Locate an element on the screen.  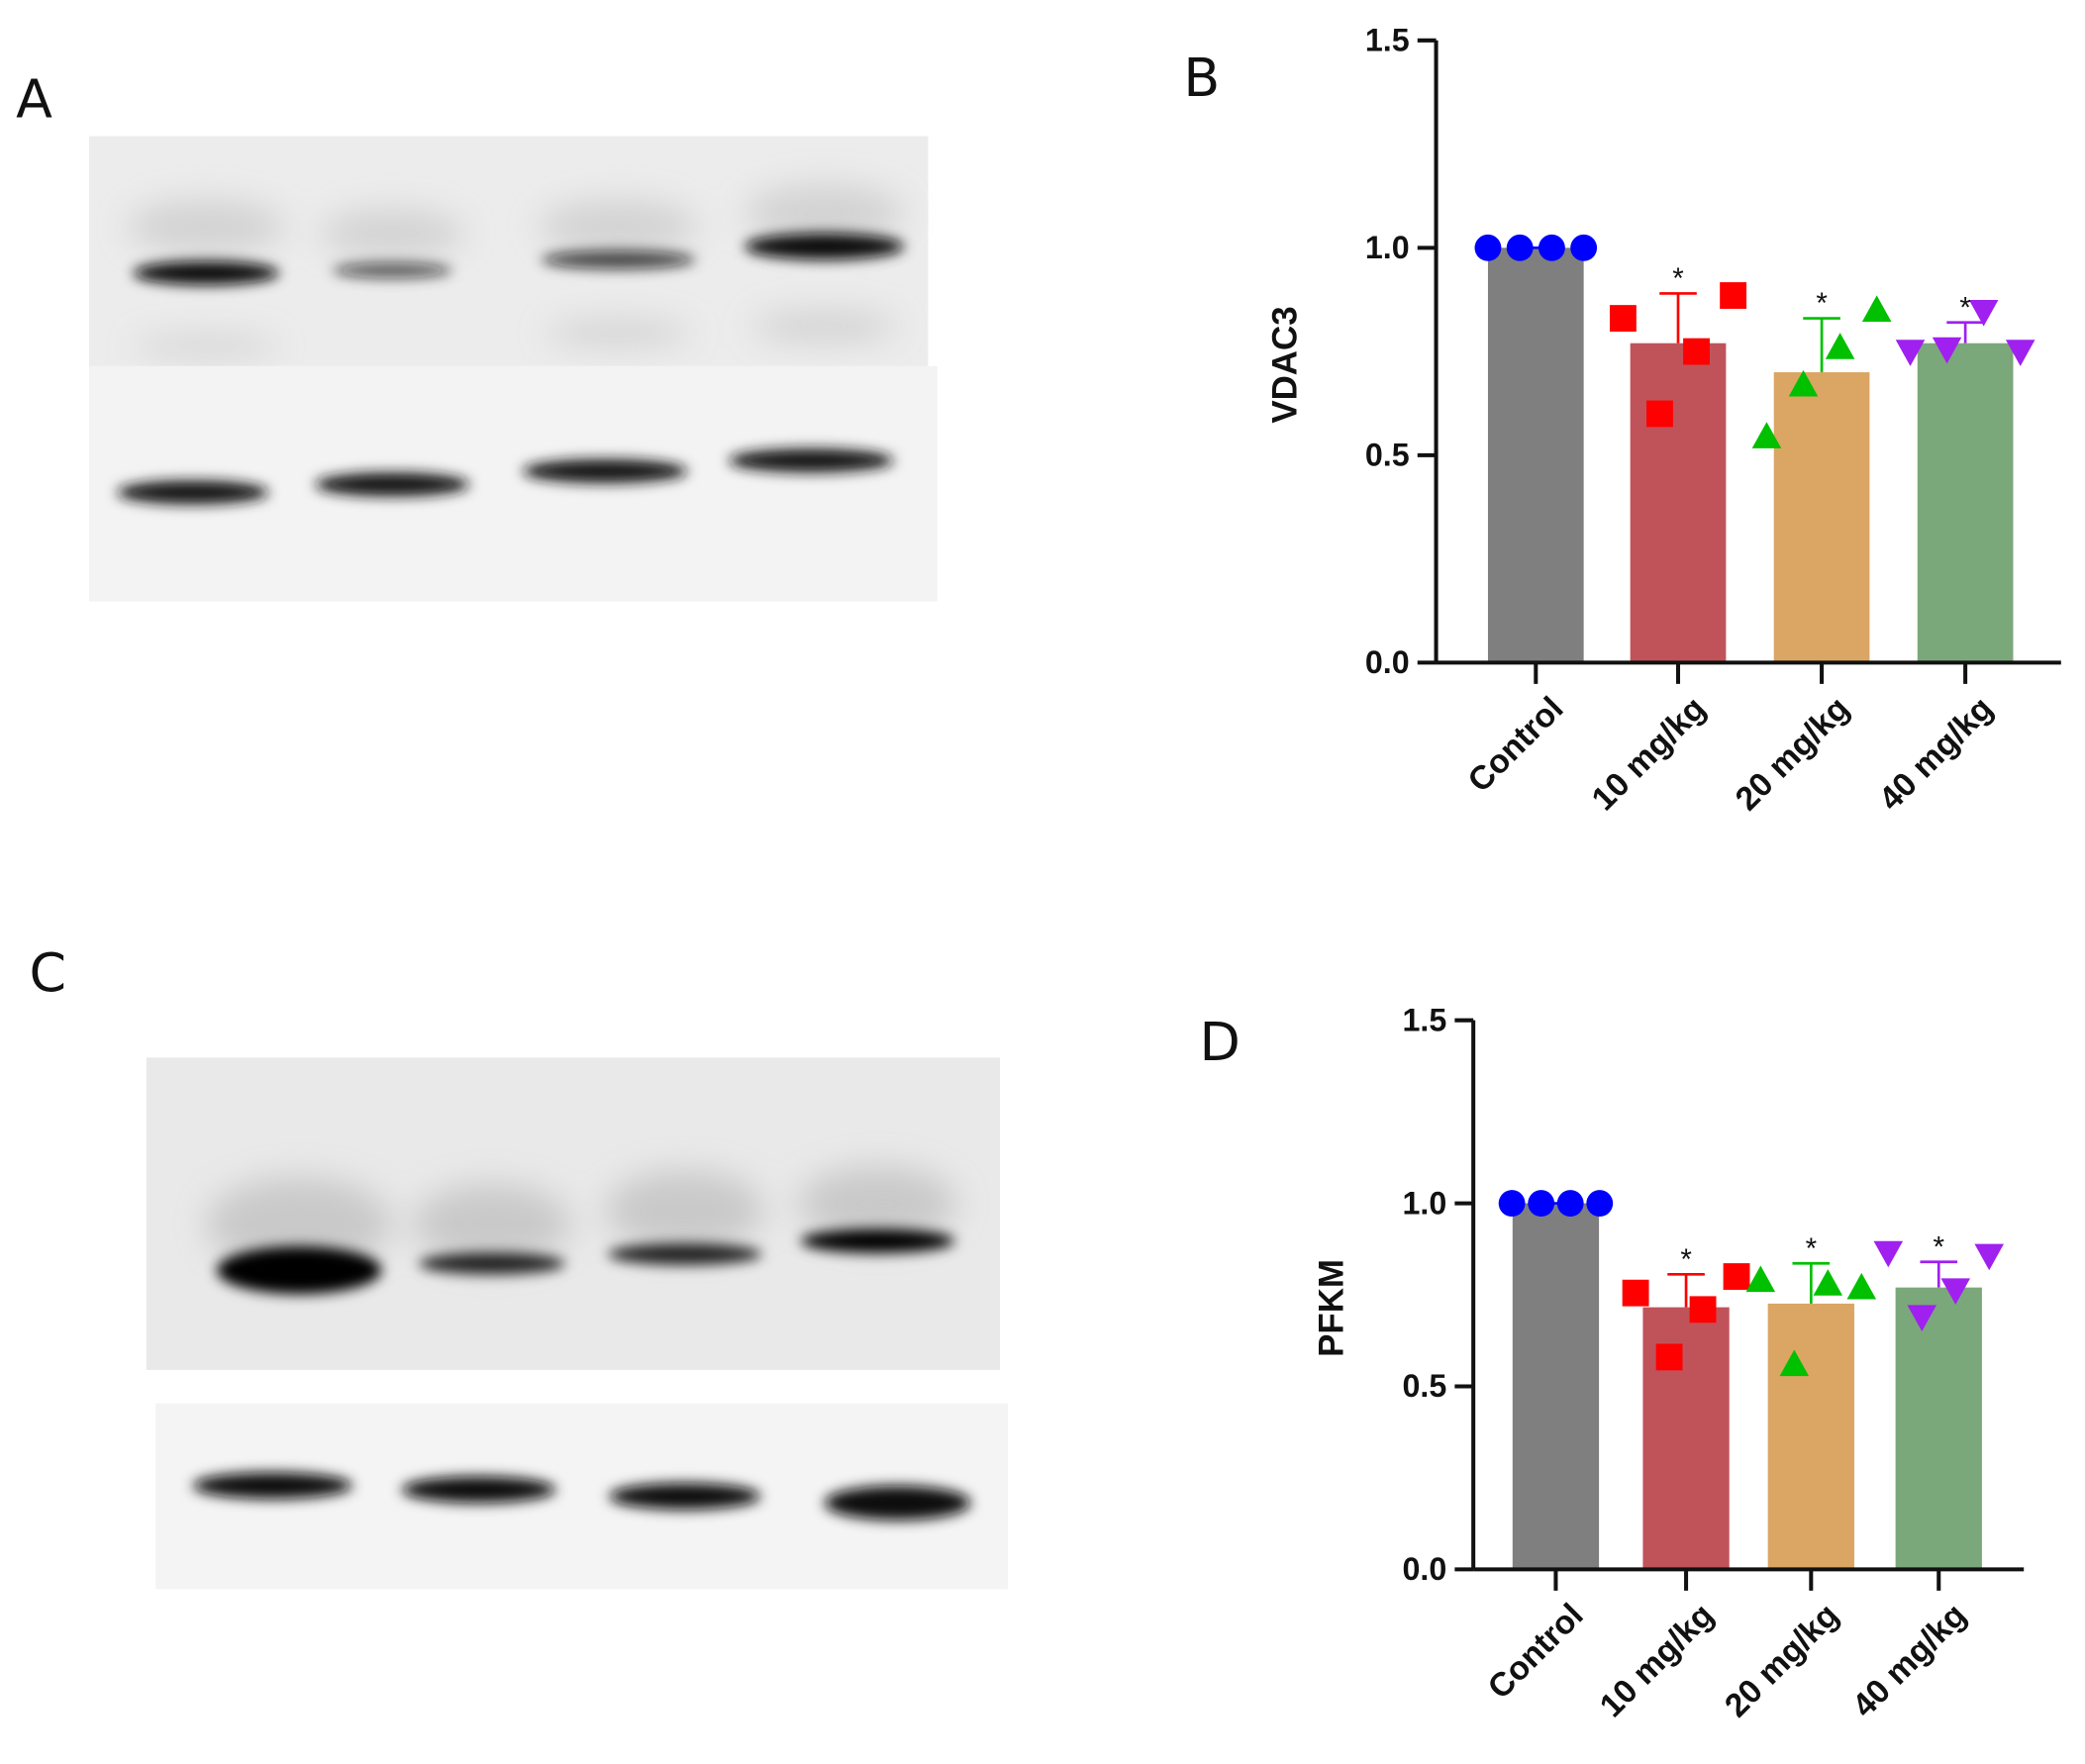
panel-label: B is located at coordinates (1201, 78).